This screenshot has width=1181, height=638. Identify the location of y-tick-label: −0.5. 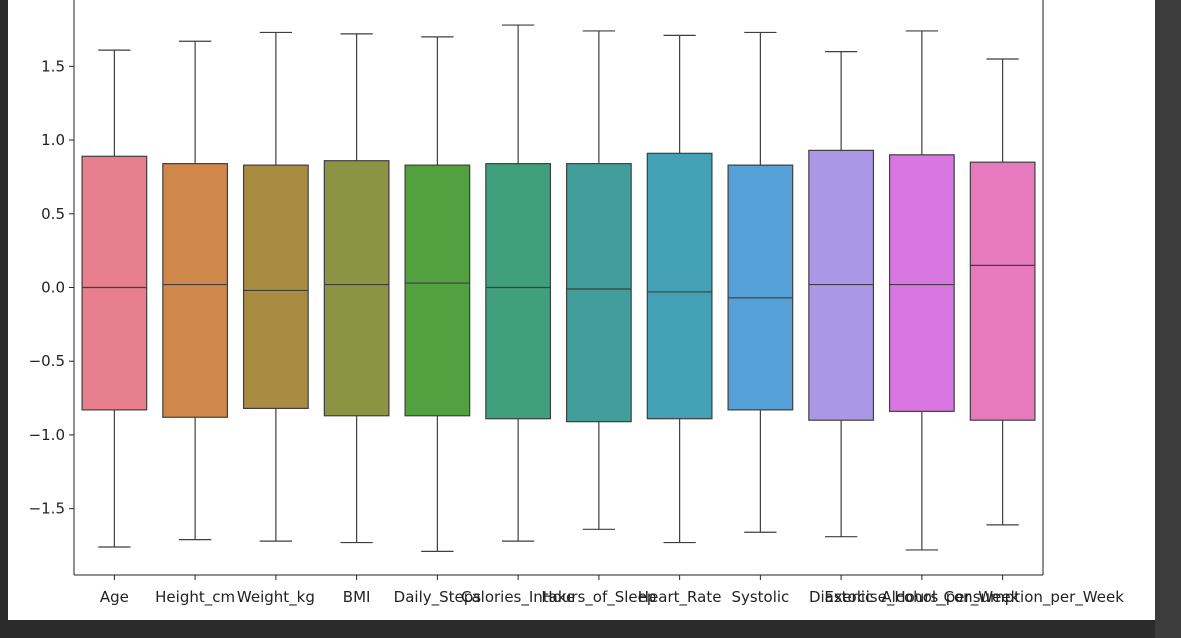
(47, 361).